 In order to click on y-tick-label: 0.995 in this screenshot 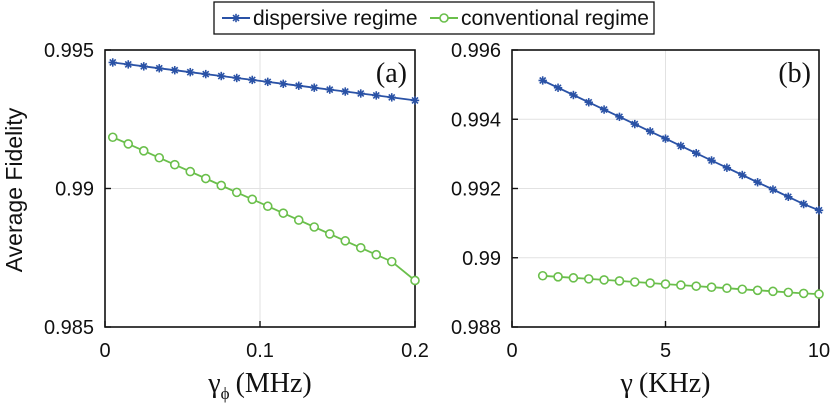, I will do `click(69, 51)`.